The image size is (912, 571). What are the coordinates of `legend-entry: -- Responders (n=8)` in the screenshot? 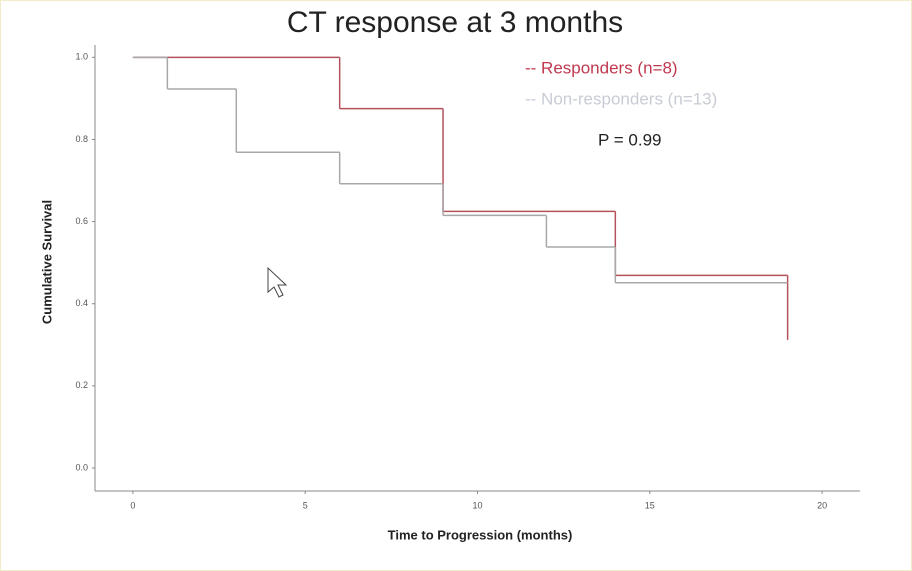 It's located at (601, 67).